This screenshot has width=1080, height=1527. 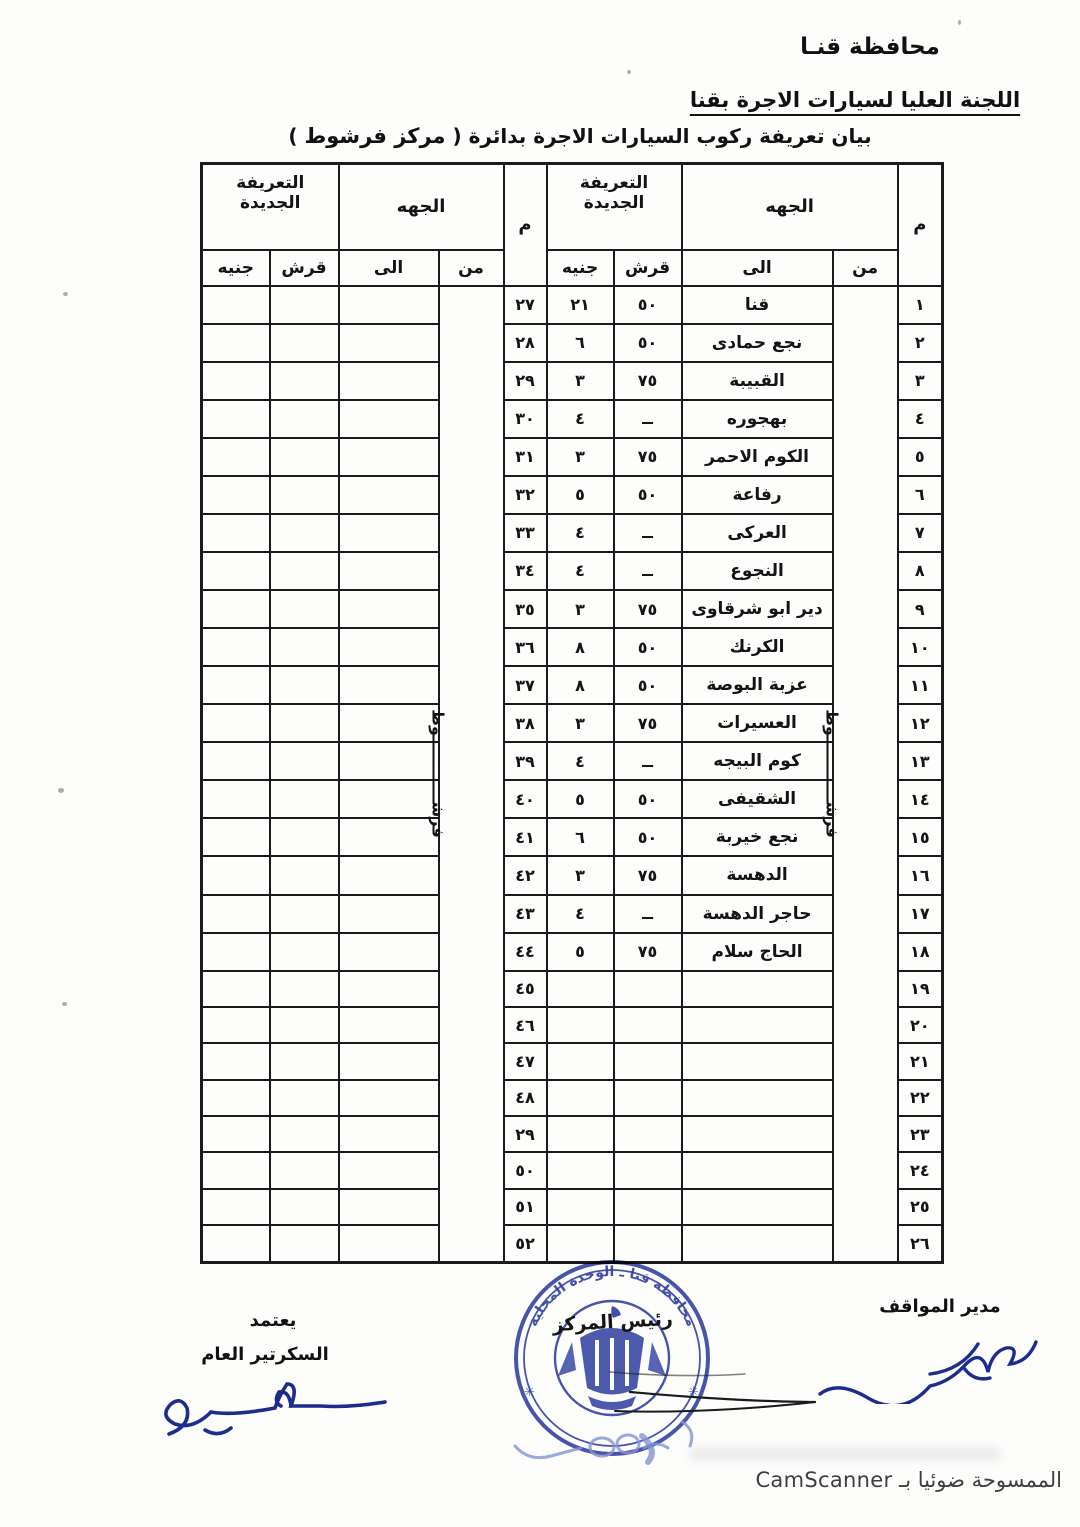 I want to click on cell-seq-right: ٢٦, so click(x=920, y=1244).